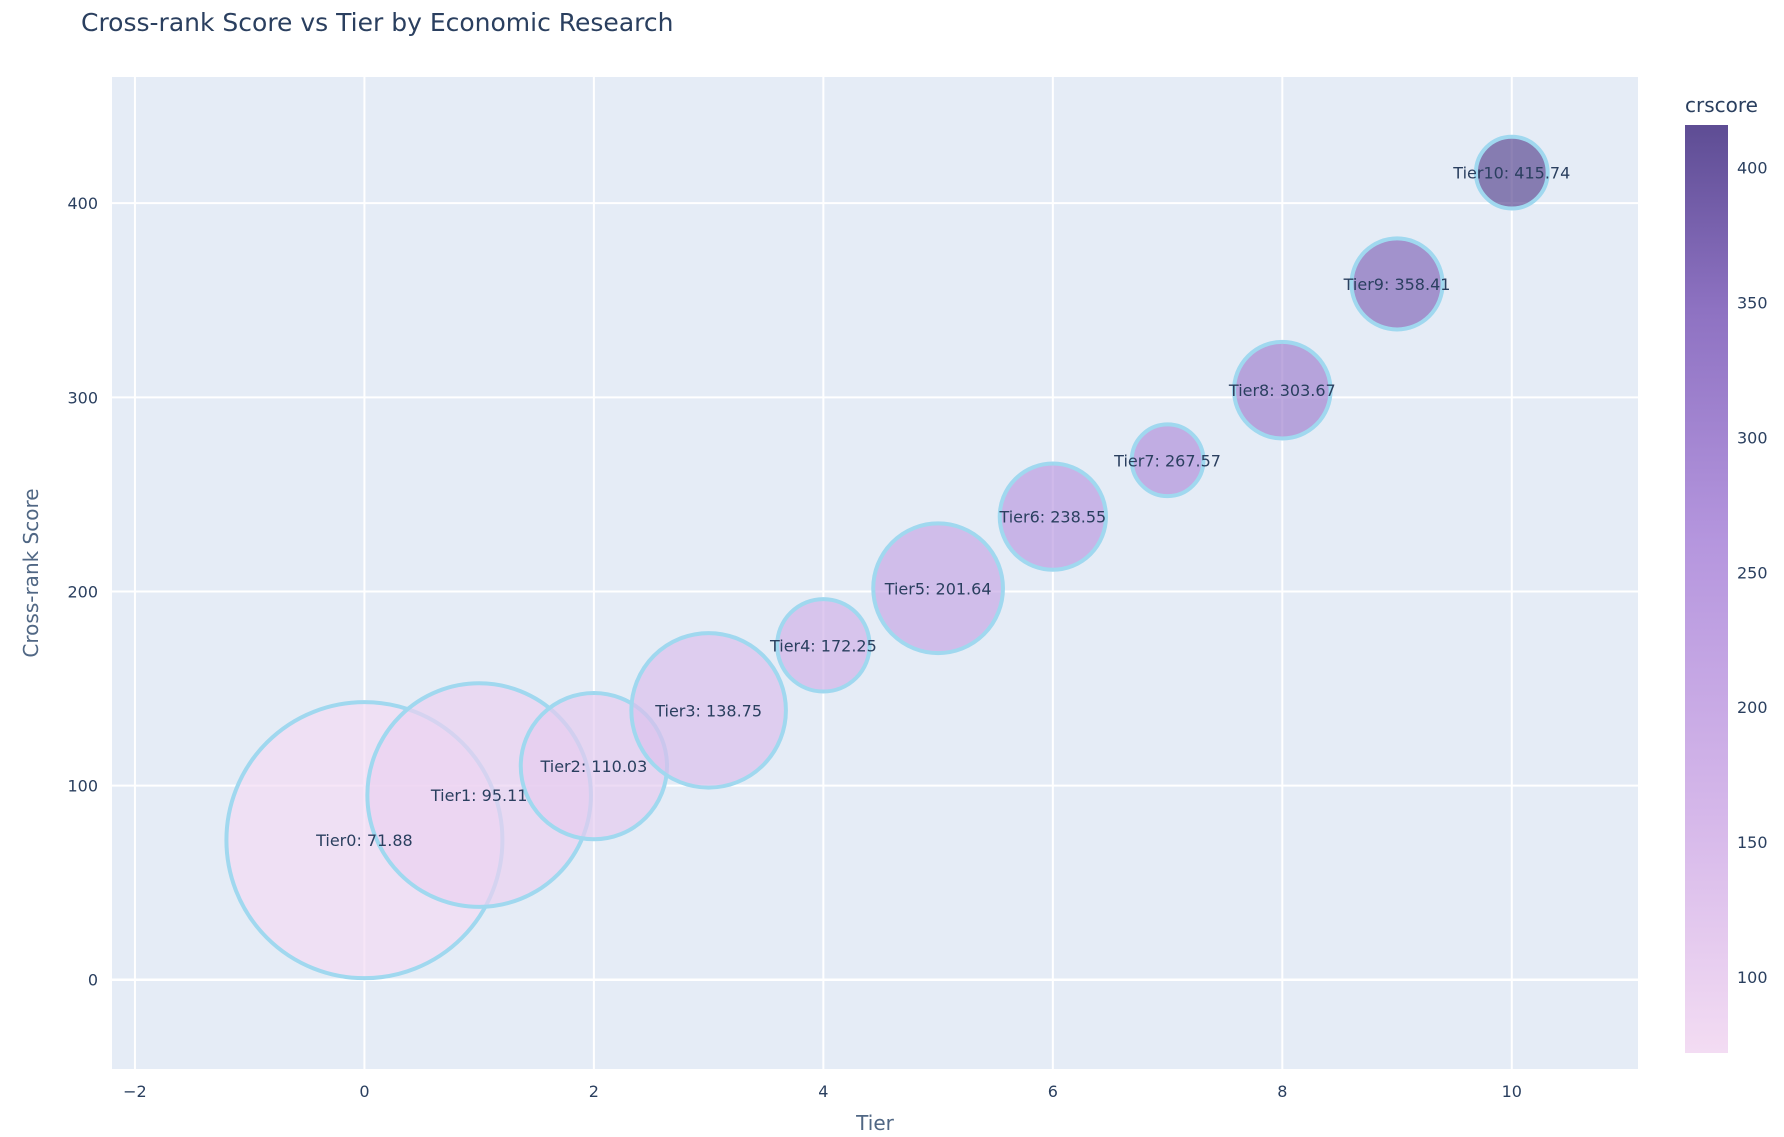 The width and height of the screenshot is (1784, 1137). What do you see at coordinates (82, 397) in the screenshot?
I see `y-tick-label: 300` at bounding box center [82, 397].